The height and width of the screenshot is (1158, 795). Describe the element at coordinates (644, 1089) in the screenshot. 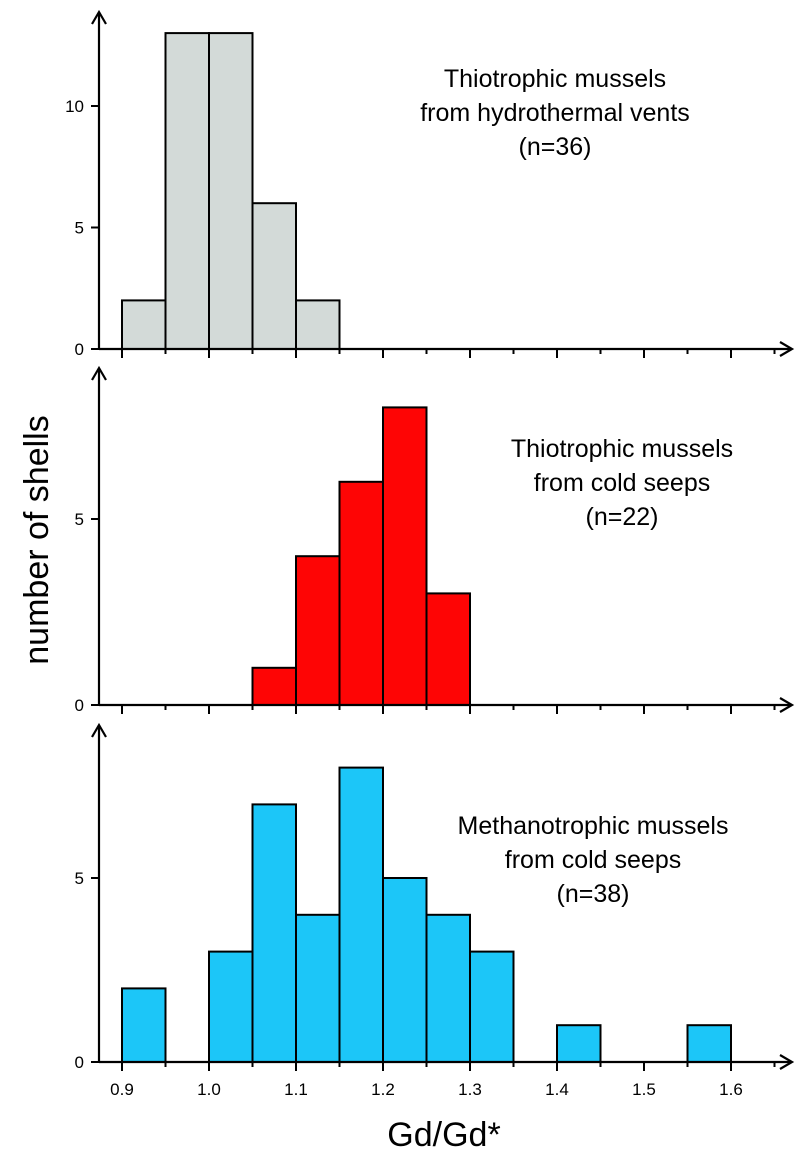

I see `x-tick-label: 1.5` at that location.